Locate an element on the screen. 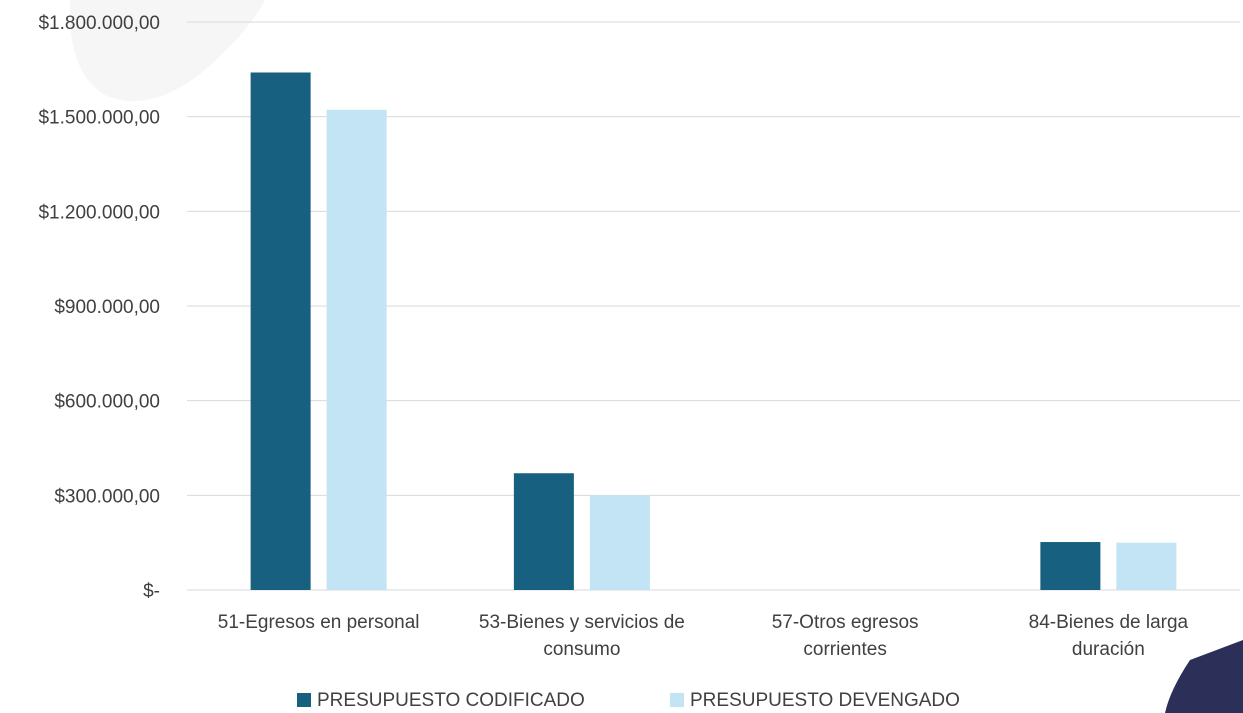  background-blob-shape is located at coordinates (167, 51).